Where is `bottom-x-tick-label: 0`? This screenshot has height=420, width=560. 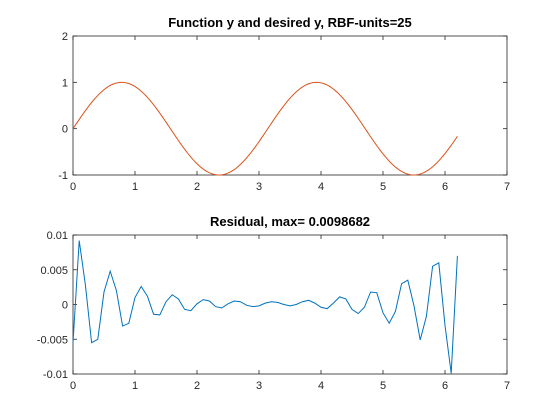 bottom-x-tick-label: 0 is located at coordinates (73, 386).